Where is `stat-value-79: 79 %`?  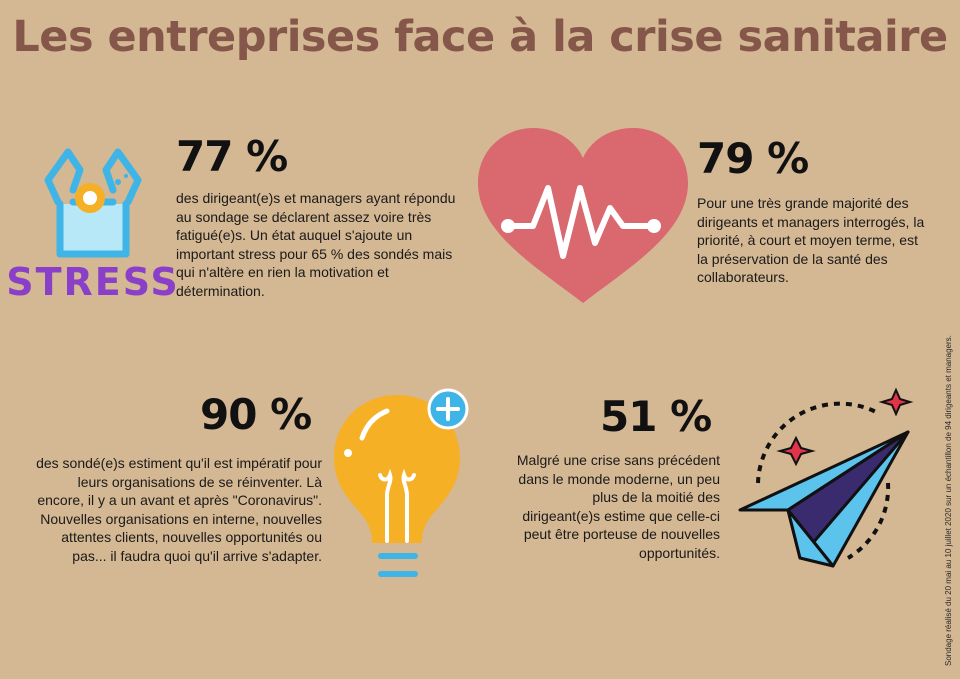 stat-value-79: 79 % is located at coordinates (753, 158).